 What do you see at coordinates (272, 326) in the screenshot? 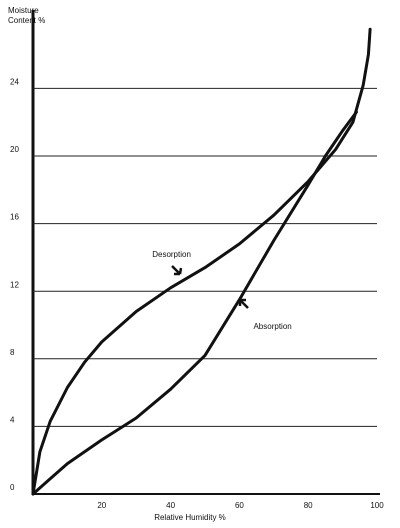
I see `series-label: Absorption` at bounding box center [272, 326].